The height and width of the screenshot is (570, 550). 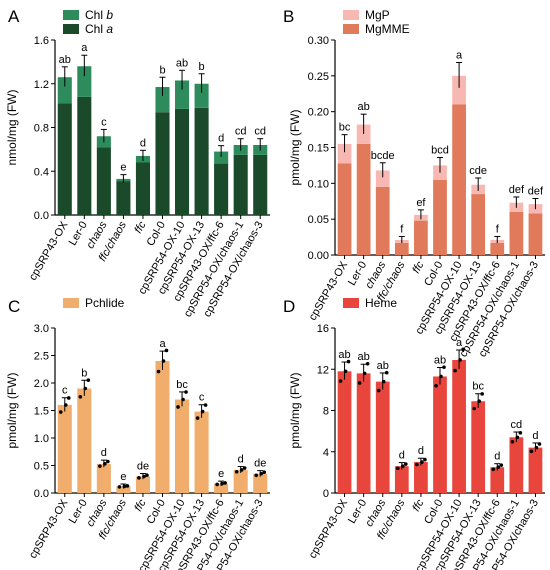 I want to click on y-tick-label: 1.2, so click(x=41, y=85).